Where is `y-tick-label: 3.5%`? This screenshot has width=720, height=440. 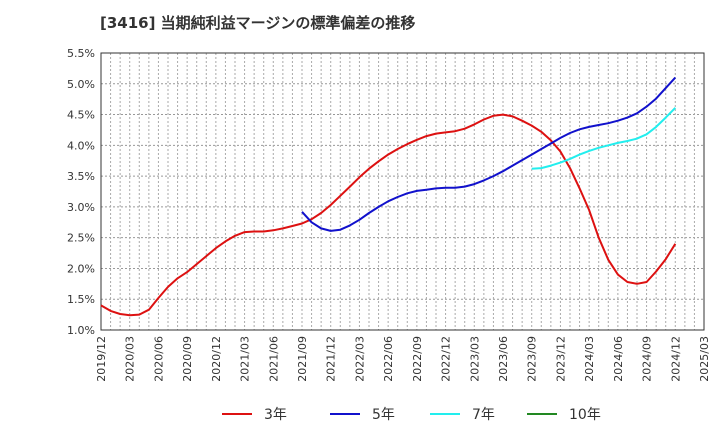
y-tick-label: 3.5% is located at coordinates (81, 176).